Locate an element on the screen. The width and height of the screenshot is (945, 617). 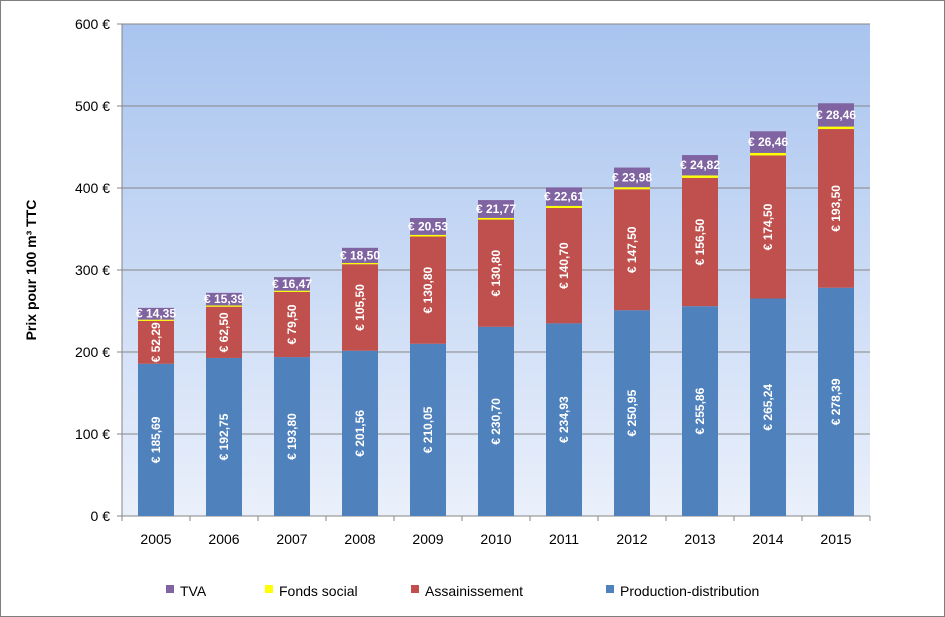
bar-value-label: € 193,80 is located at coordinates (292, 436).